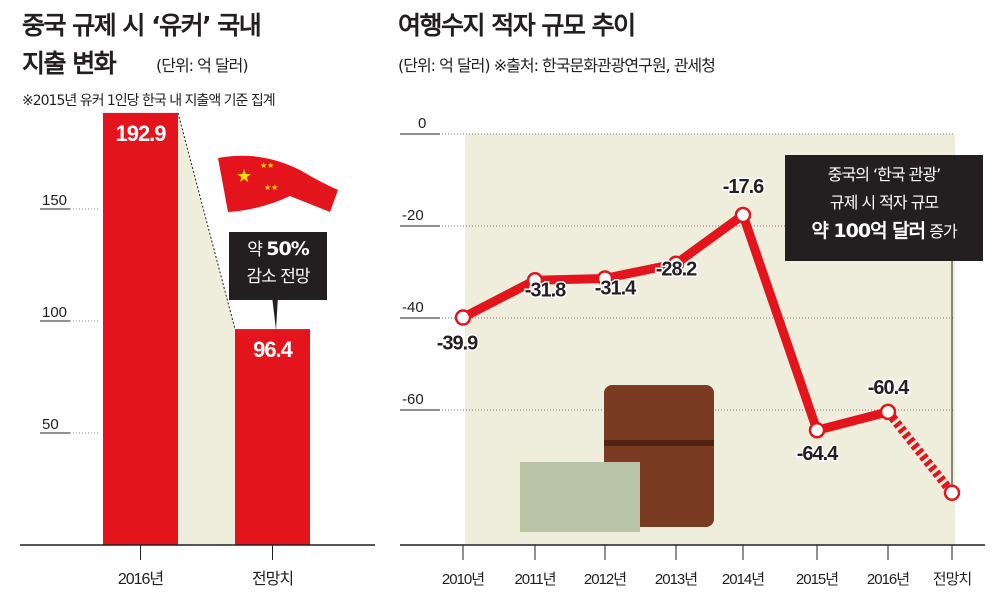 This screenshot has height=606, width=1000. I want to click on y-tick-label: 0, so click(422, 123).